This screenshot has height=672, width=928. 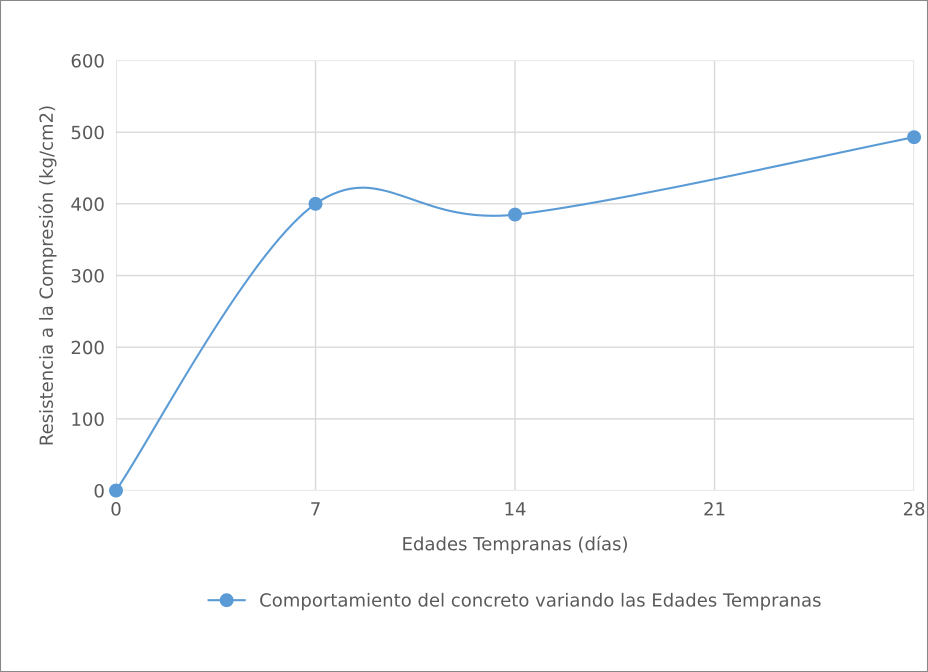 I want to click on y-axis-title: Resistencia a la Compresión (kg/cm2), so click(x=47, y=275).